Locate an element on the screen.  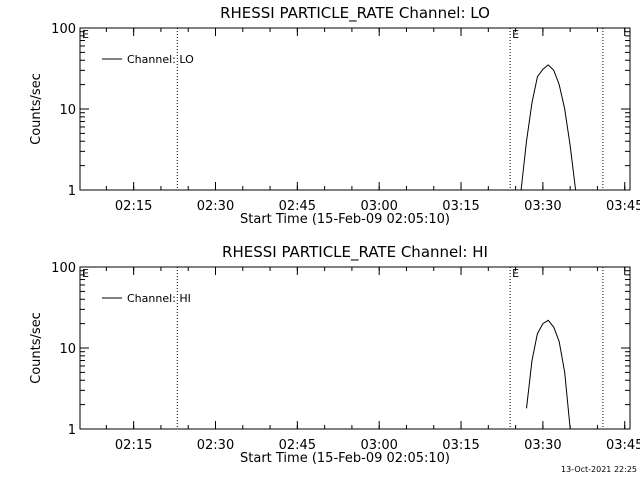
plot-timestamp: 13-Oct-2021 22:25 is located at coordinates (599, 469).